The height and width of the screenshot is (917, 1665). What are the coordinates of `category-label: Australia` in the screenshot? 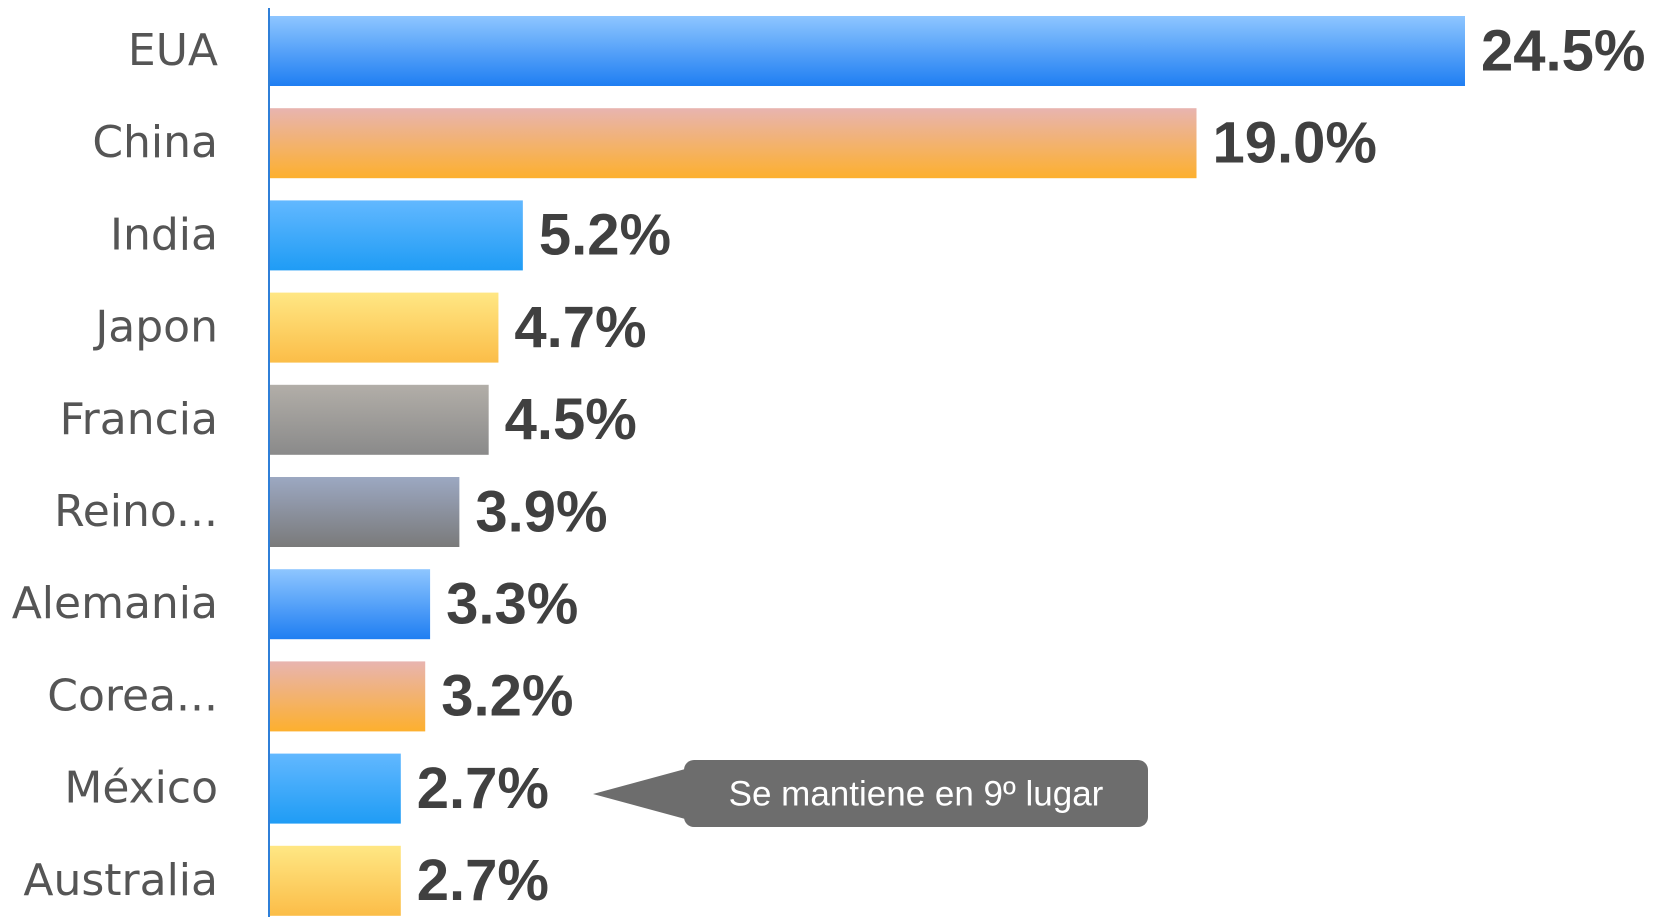 It's located at (120, 880).